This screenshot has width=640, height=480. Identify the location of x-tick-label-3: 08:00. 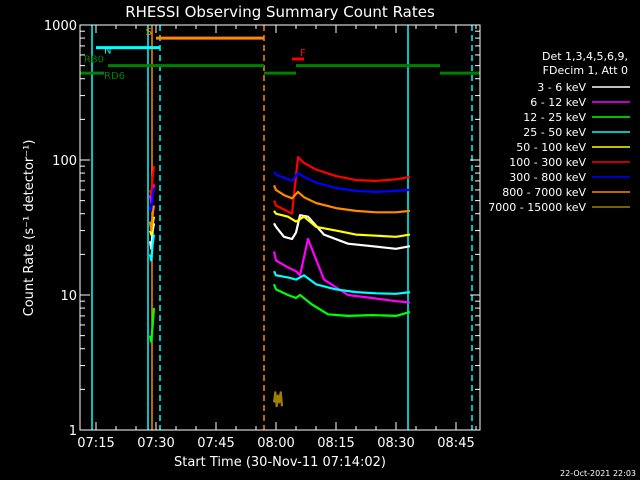
(275, 443).